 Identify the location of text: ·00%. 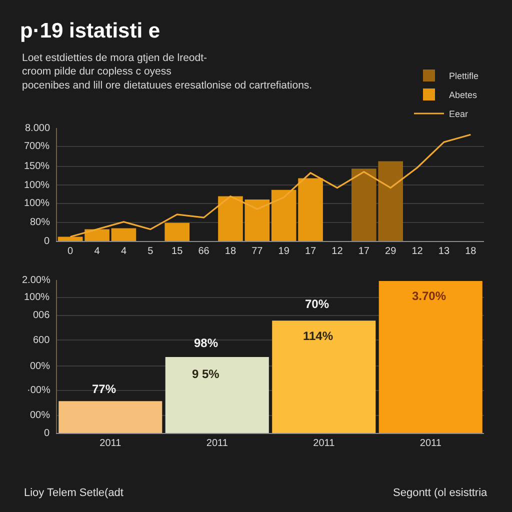
(38, 390).